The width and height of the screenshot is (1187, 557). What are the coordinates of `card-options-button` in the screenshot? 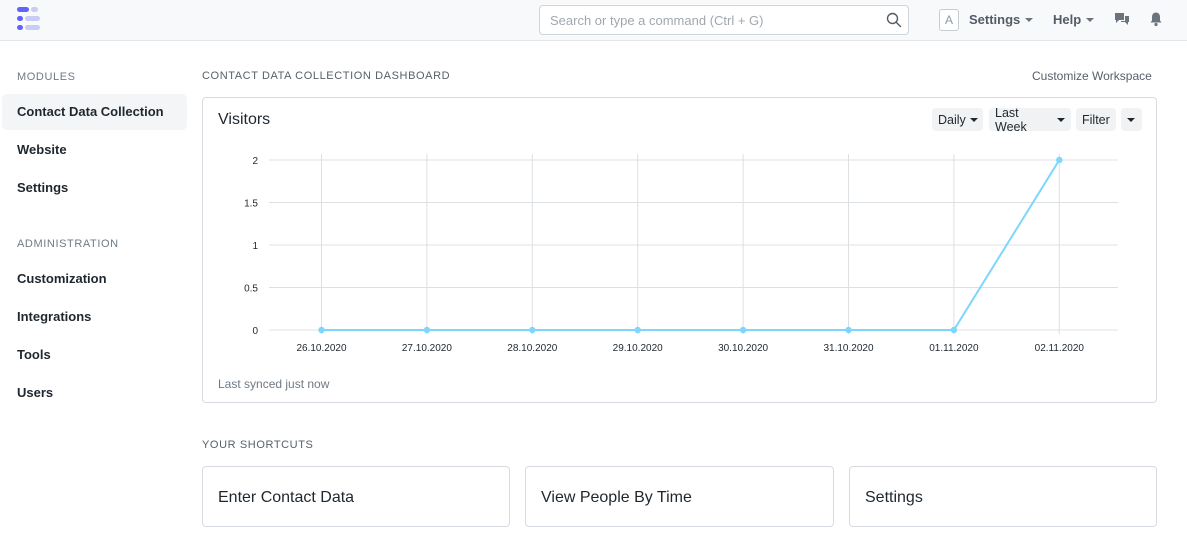 It's located at (1131, 119).